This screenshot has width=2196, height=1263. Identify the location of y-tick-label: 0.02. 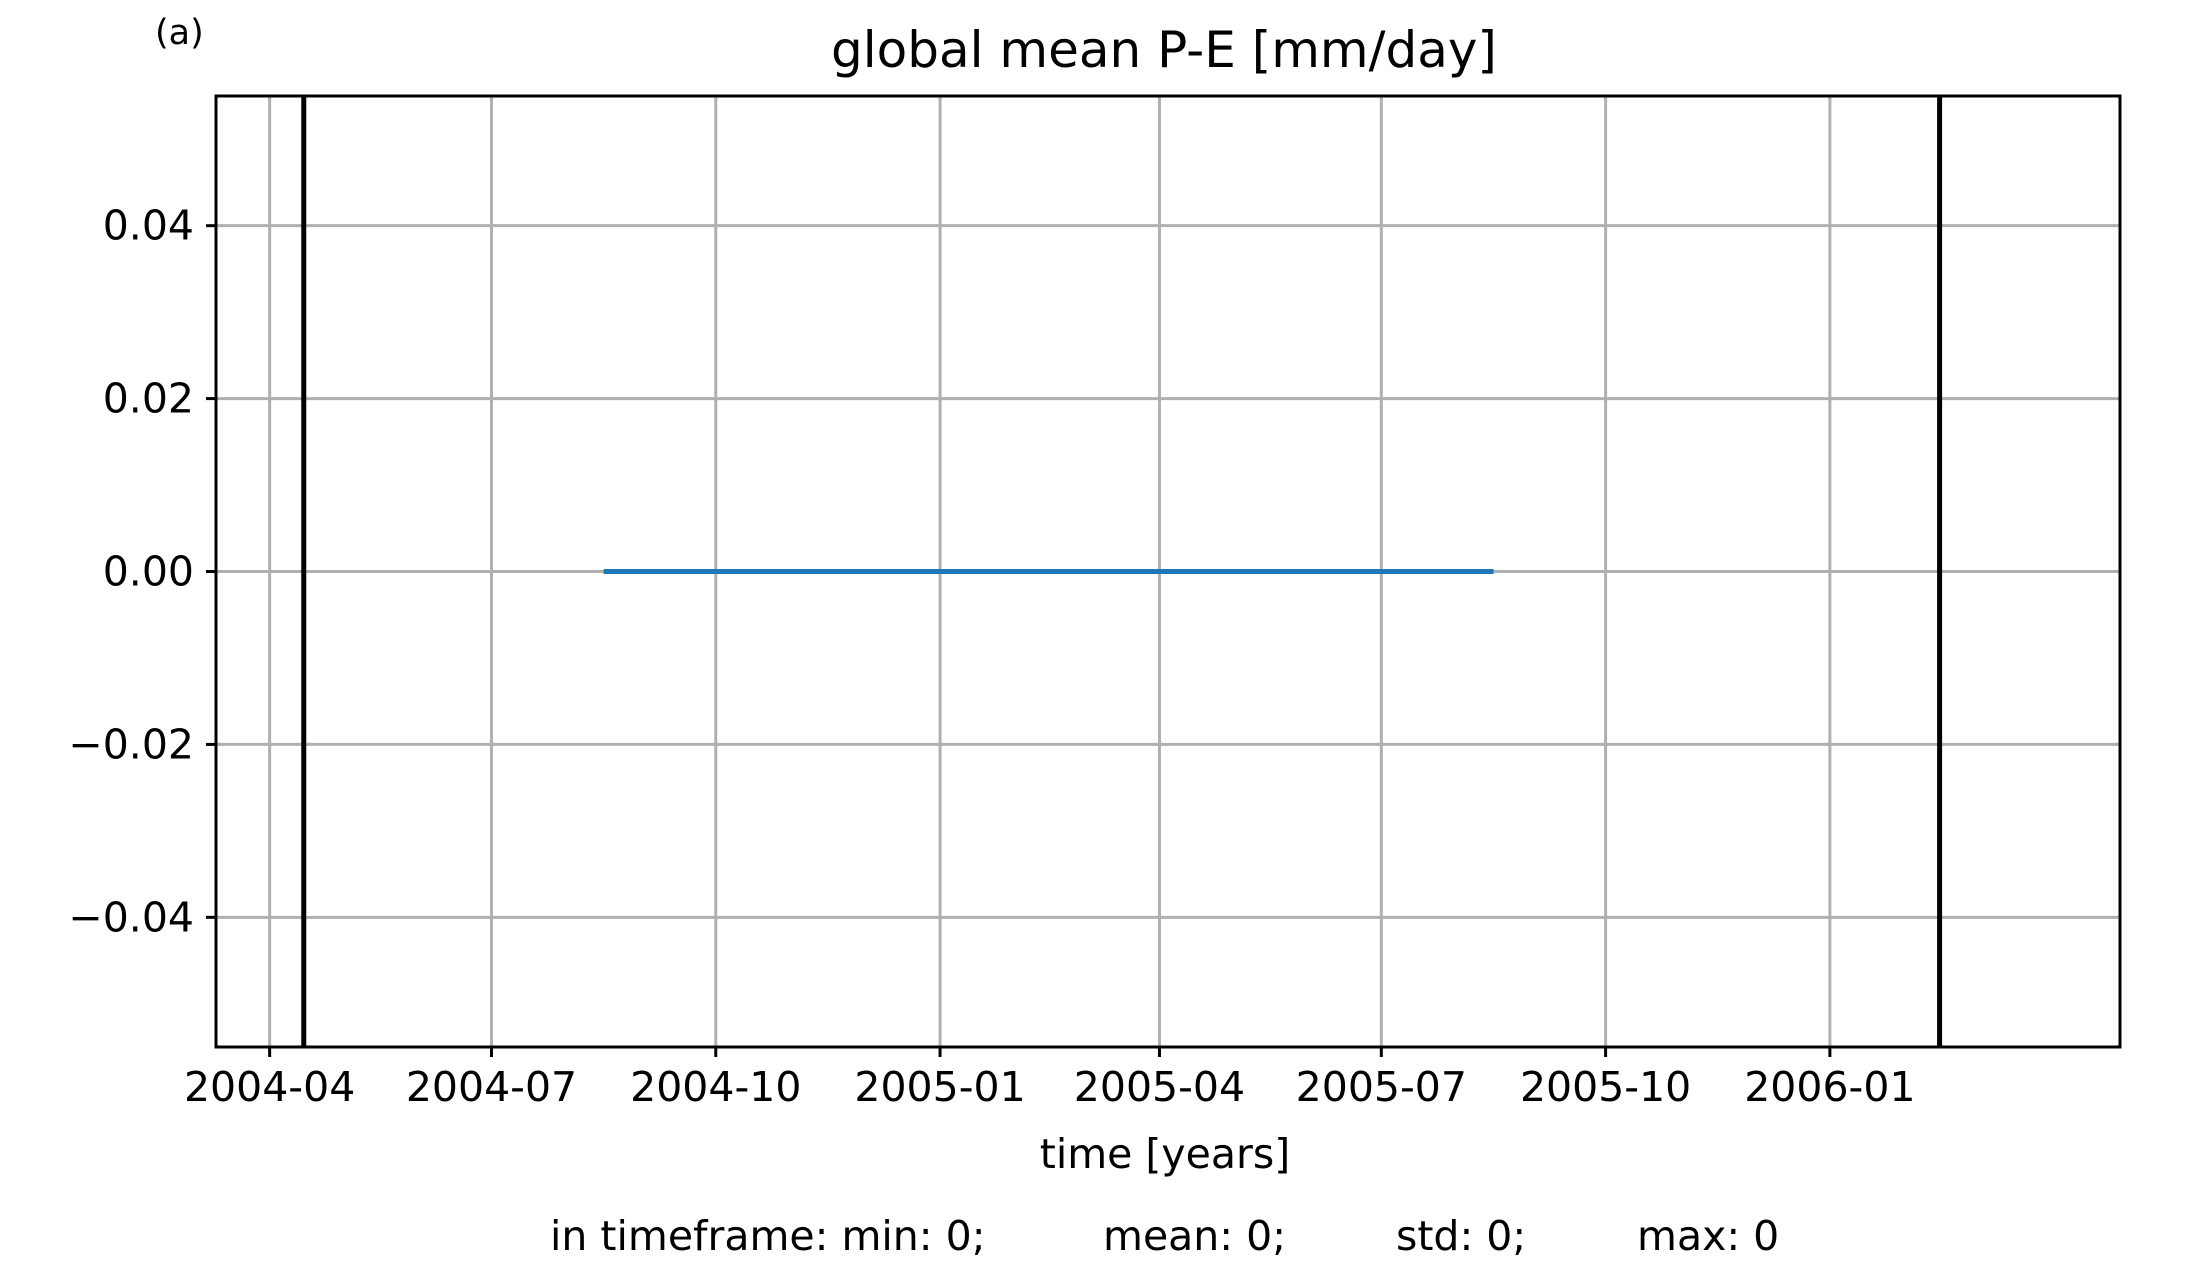
(148, 399).